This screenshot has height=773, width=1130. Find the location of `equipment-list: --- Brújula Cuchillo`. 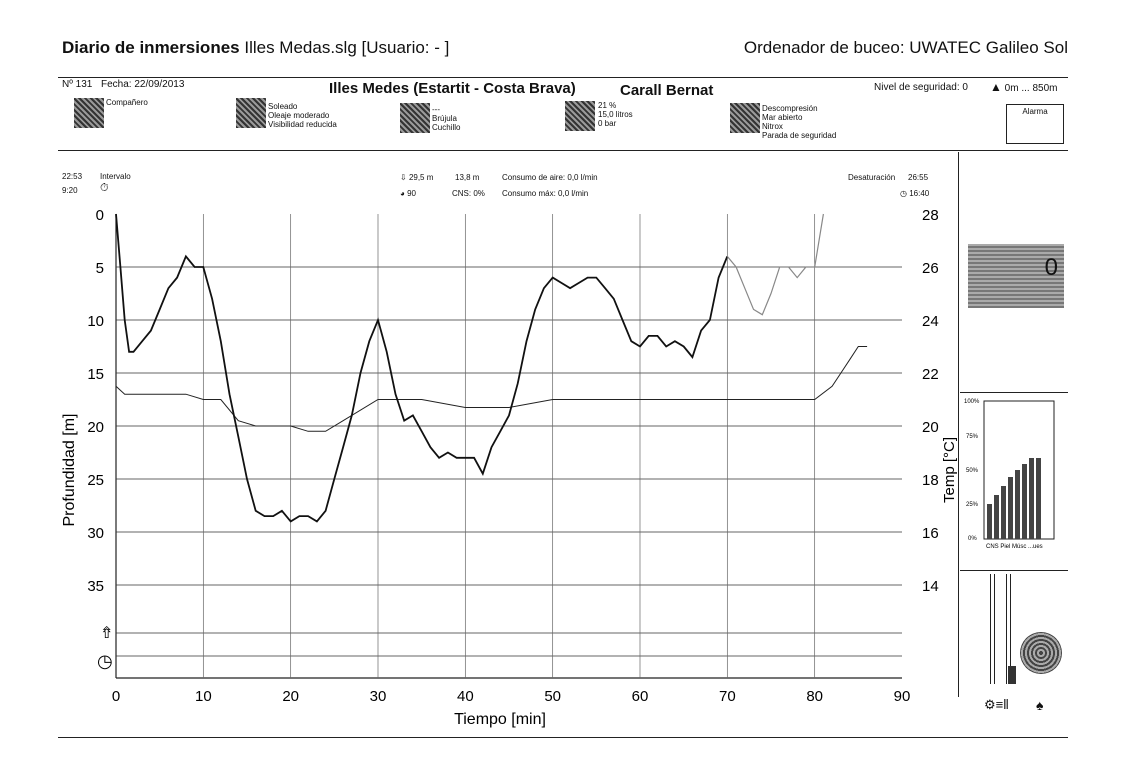

equipment-list: --- Brújula Cuchillo is located at coordinates (446, 118).